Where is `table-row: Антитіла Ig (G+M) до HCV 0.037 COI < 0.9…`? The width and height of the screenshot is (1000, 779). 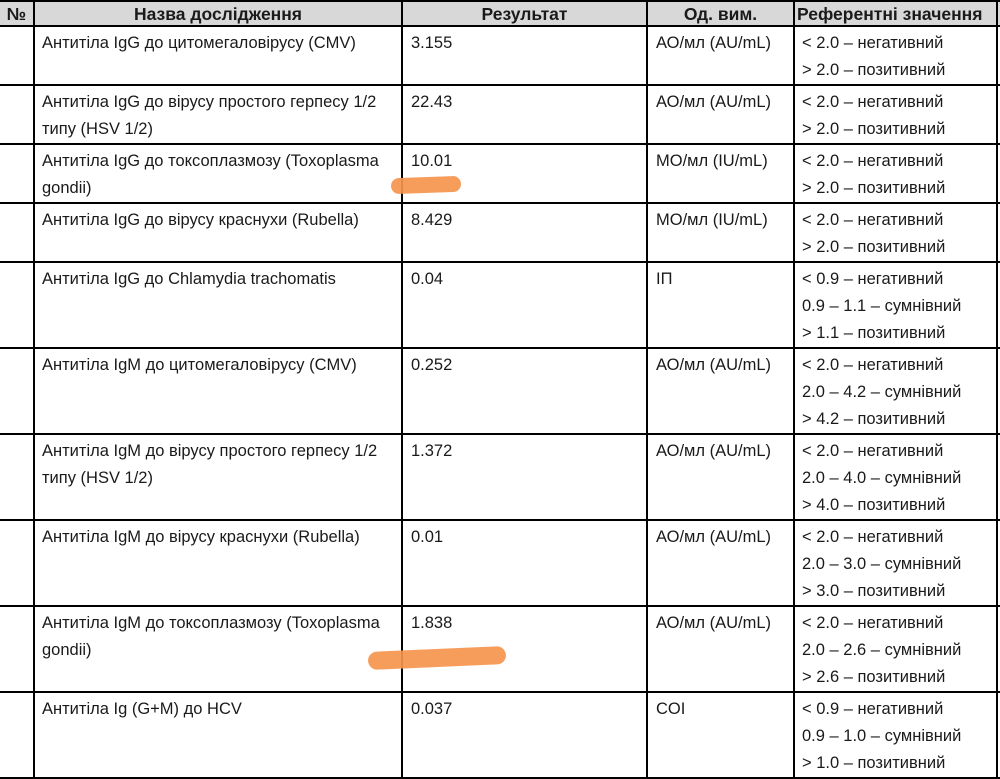
table-row: Антитіла Ig (G+M) до HCV 0.037 COI < 0.9… is located at coordinates (500, 736).